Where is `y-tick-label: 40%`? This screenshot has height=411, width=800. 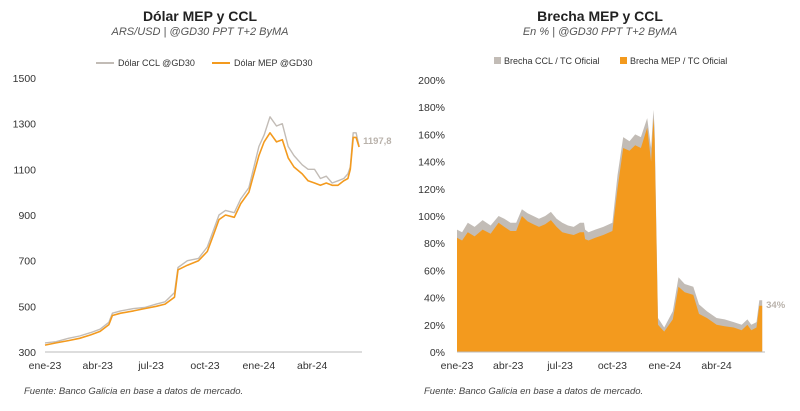
y-tick-label: 40% is located at coordinates (434, 299).